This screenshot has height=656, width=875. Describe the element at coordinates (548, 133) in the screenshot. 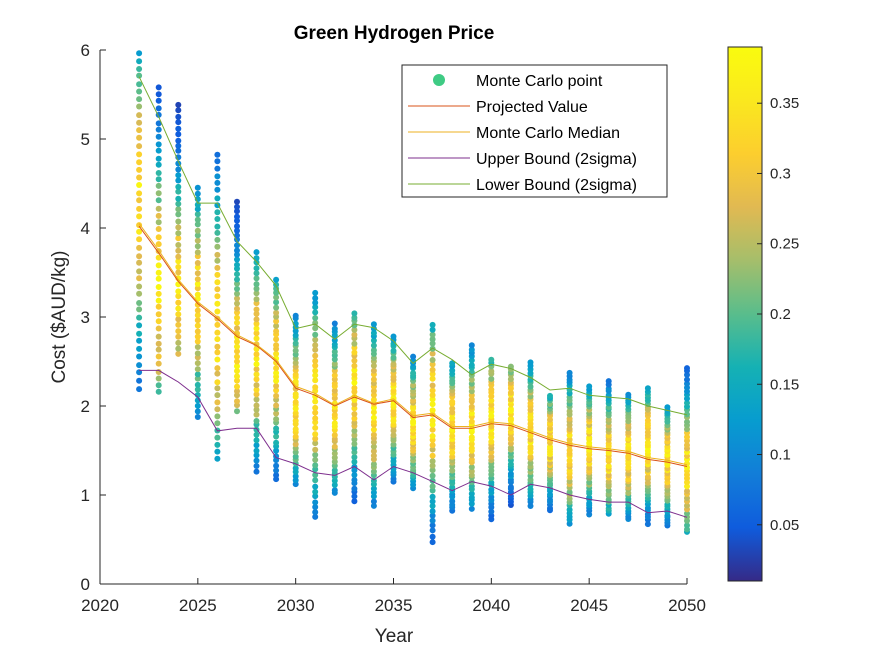

I see `legend-label: Monte Carlo Median` at that location.